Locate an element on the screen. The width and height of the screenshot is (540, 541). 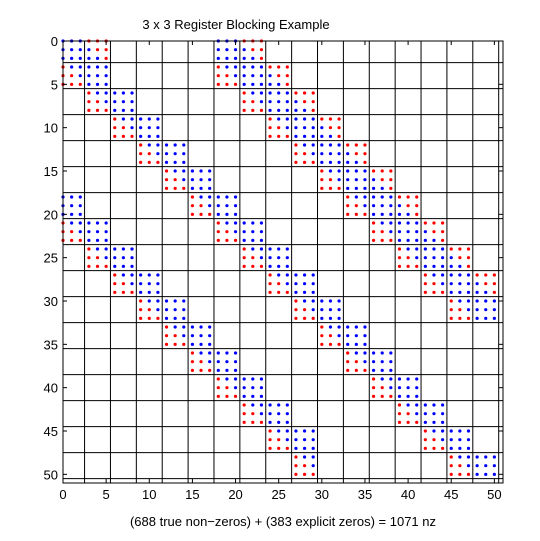
x-tick-label: 20 is located at coordinates (235, 494).